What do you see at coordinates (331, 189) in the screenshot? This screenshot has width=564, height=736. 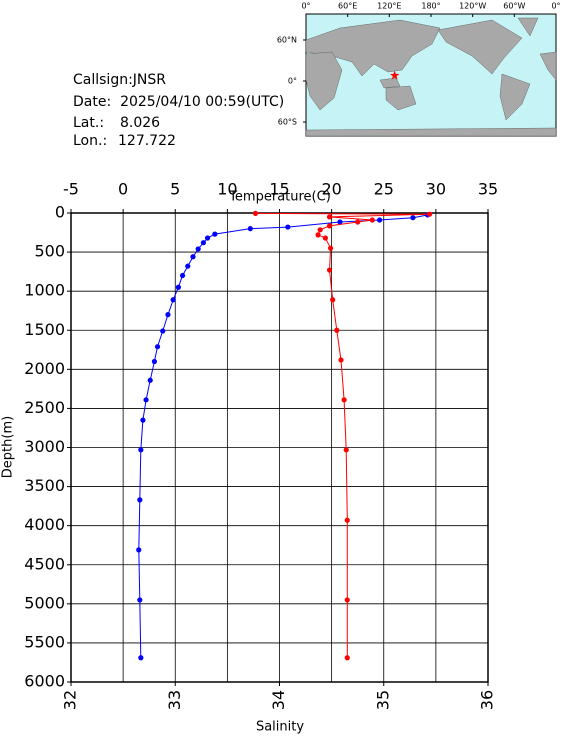 I see `x-tick-label: 20` at bounding box center [331, 189].